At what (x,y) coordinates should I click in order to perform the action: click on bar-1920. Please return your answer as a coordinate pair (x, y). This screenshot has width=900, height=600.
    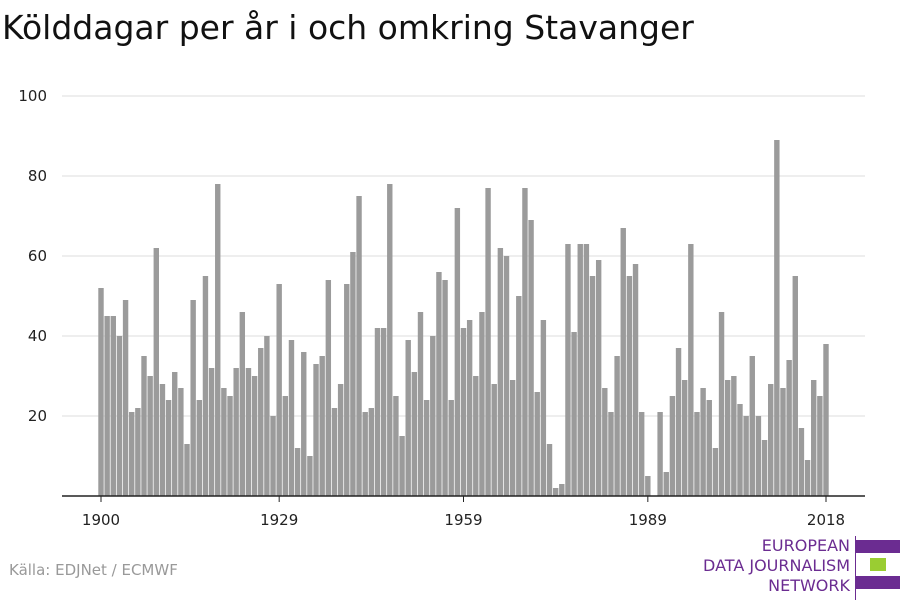
    Looking at the image, I should click on (224, 442).